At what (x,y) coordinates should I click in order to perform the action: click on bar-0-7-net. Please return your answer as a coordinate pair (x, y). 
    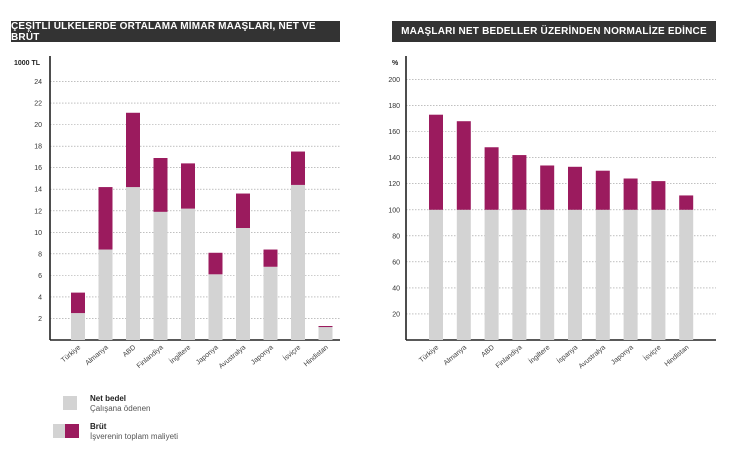
    Looking at the image, I should click on (270, 303).